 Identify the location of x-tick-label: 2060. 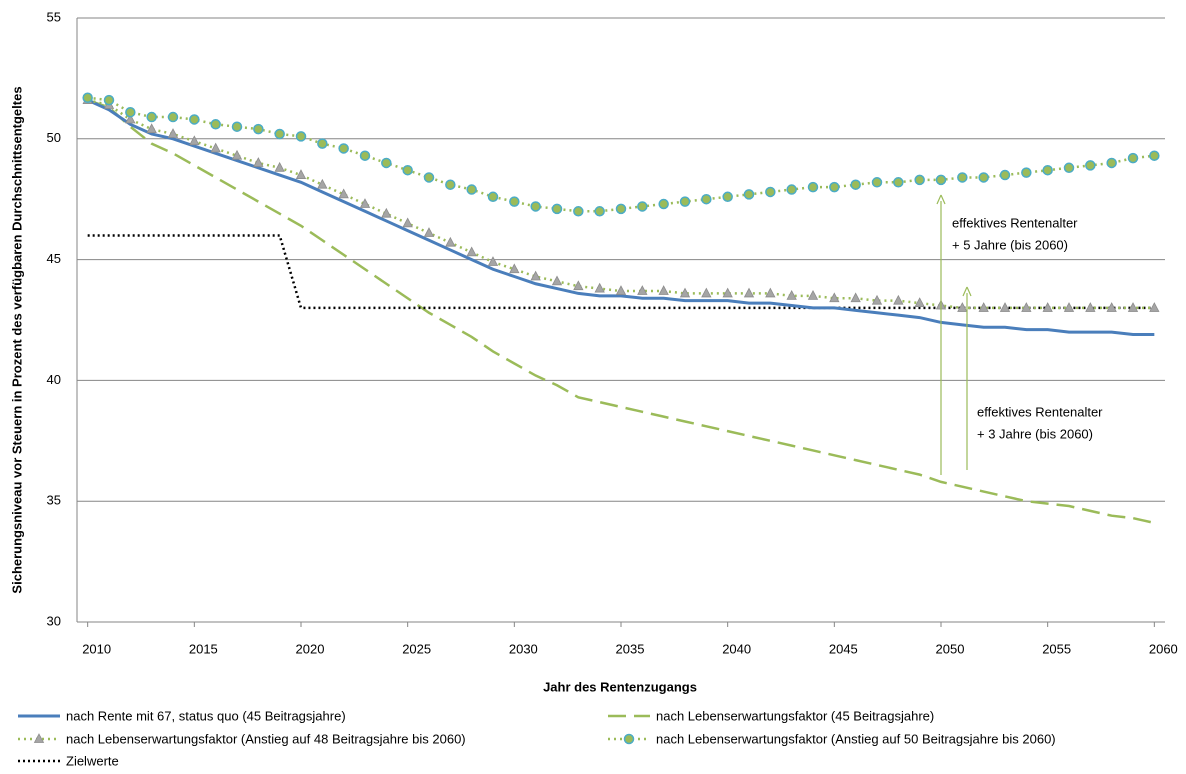
(1163, 648).